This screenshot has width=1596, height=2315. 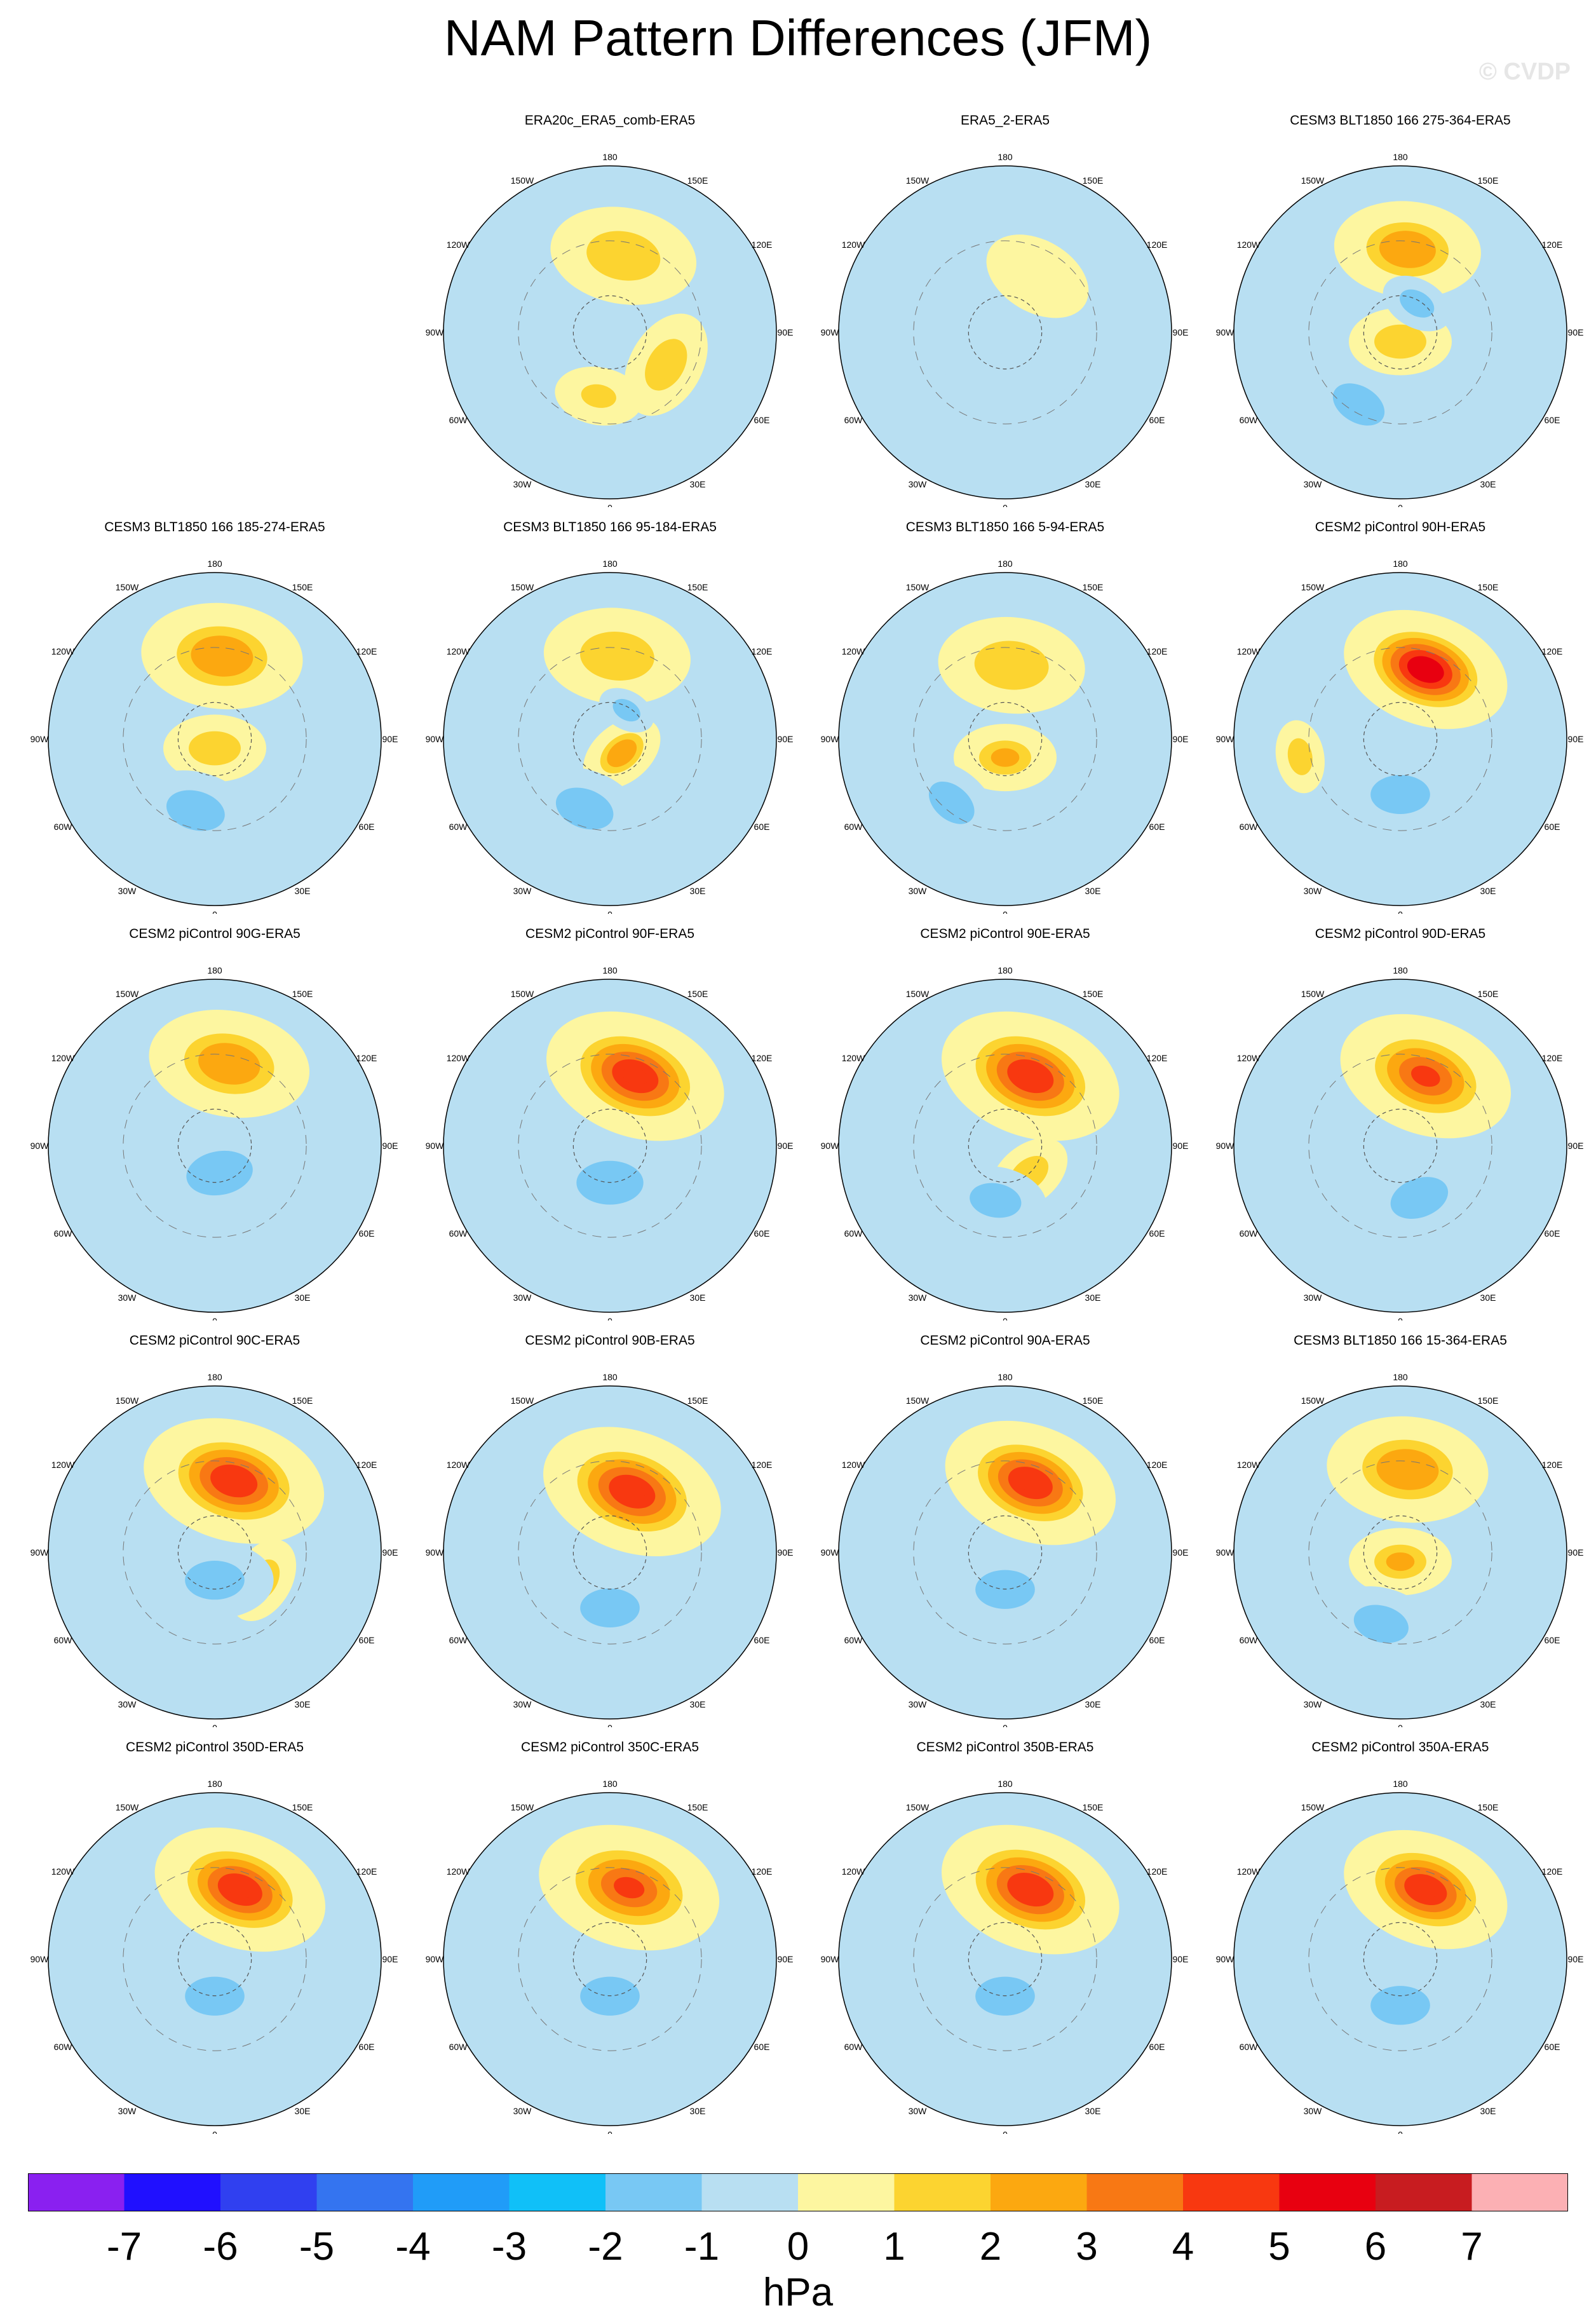 What do you see at coordinates (1005, 121) in the screenshot?
I see `panel-title: ERA5_2-ERA5` at bounding box center [1005, 121].